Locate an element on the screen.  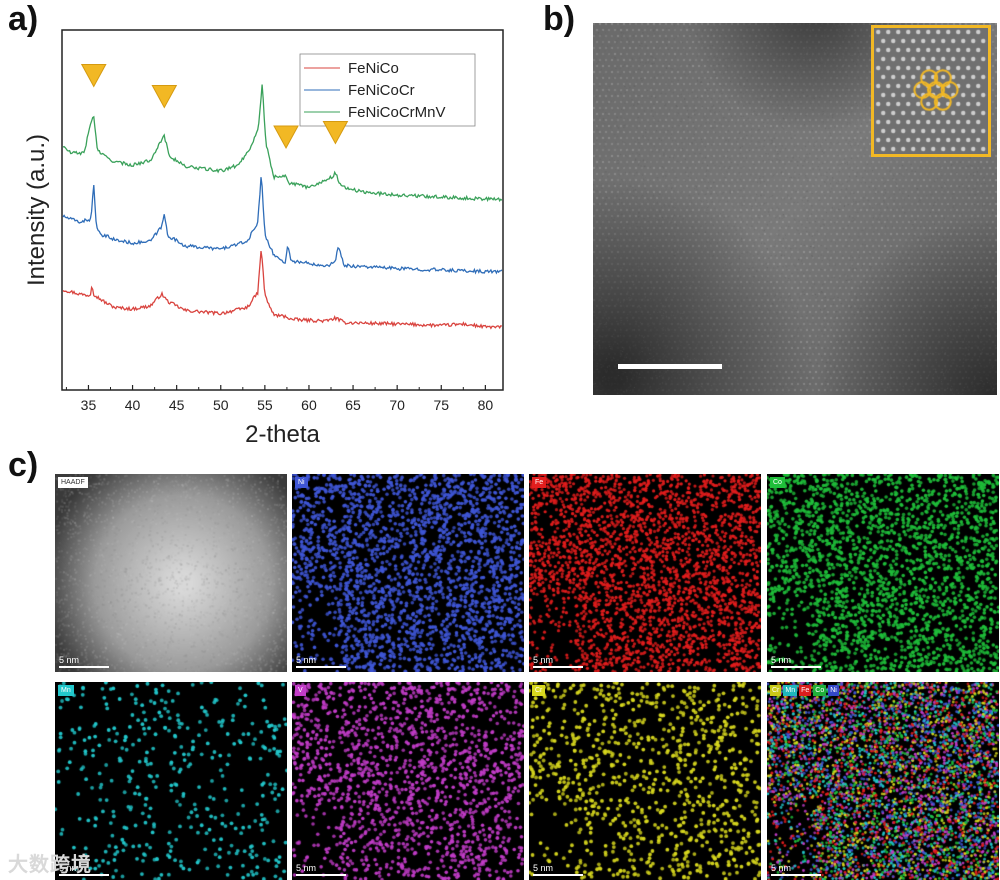
eds-map-v: V 5 nm is located at coordinates (408, 781).